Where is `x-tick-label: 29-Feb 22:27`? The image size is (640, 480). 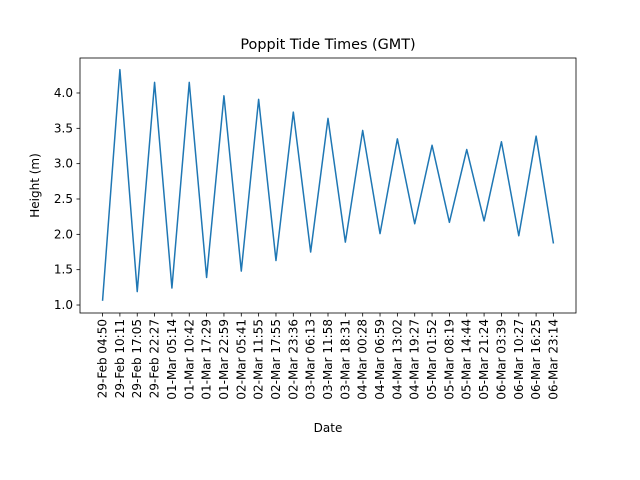
x-tick-label: 29-Feb 22:27 is located at coordinates (155, 358).